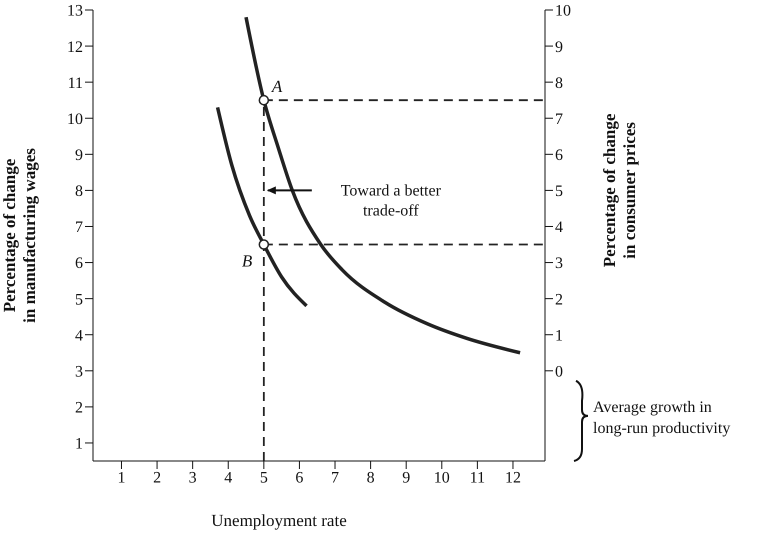 This screenshot has height=542, width=779. What do you see at coordinates (79, 155) in the screenshot?
I see `y-tick-label: 9` at bounding box center [79, 155].